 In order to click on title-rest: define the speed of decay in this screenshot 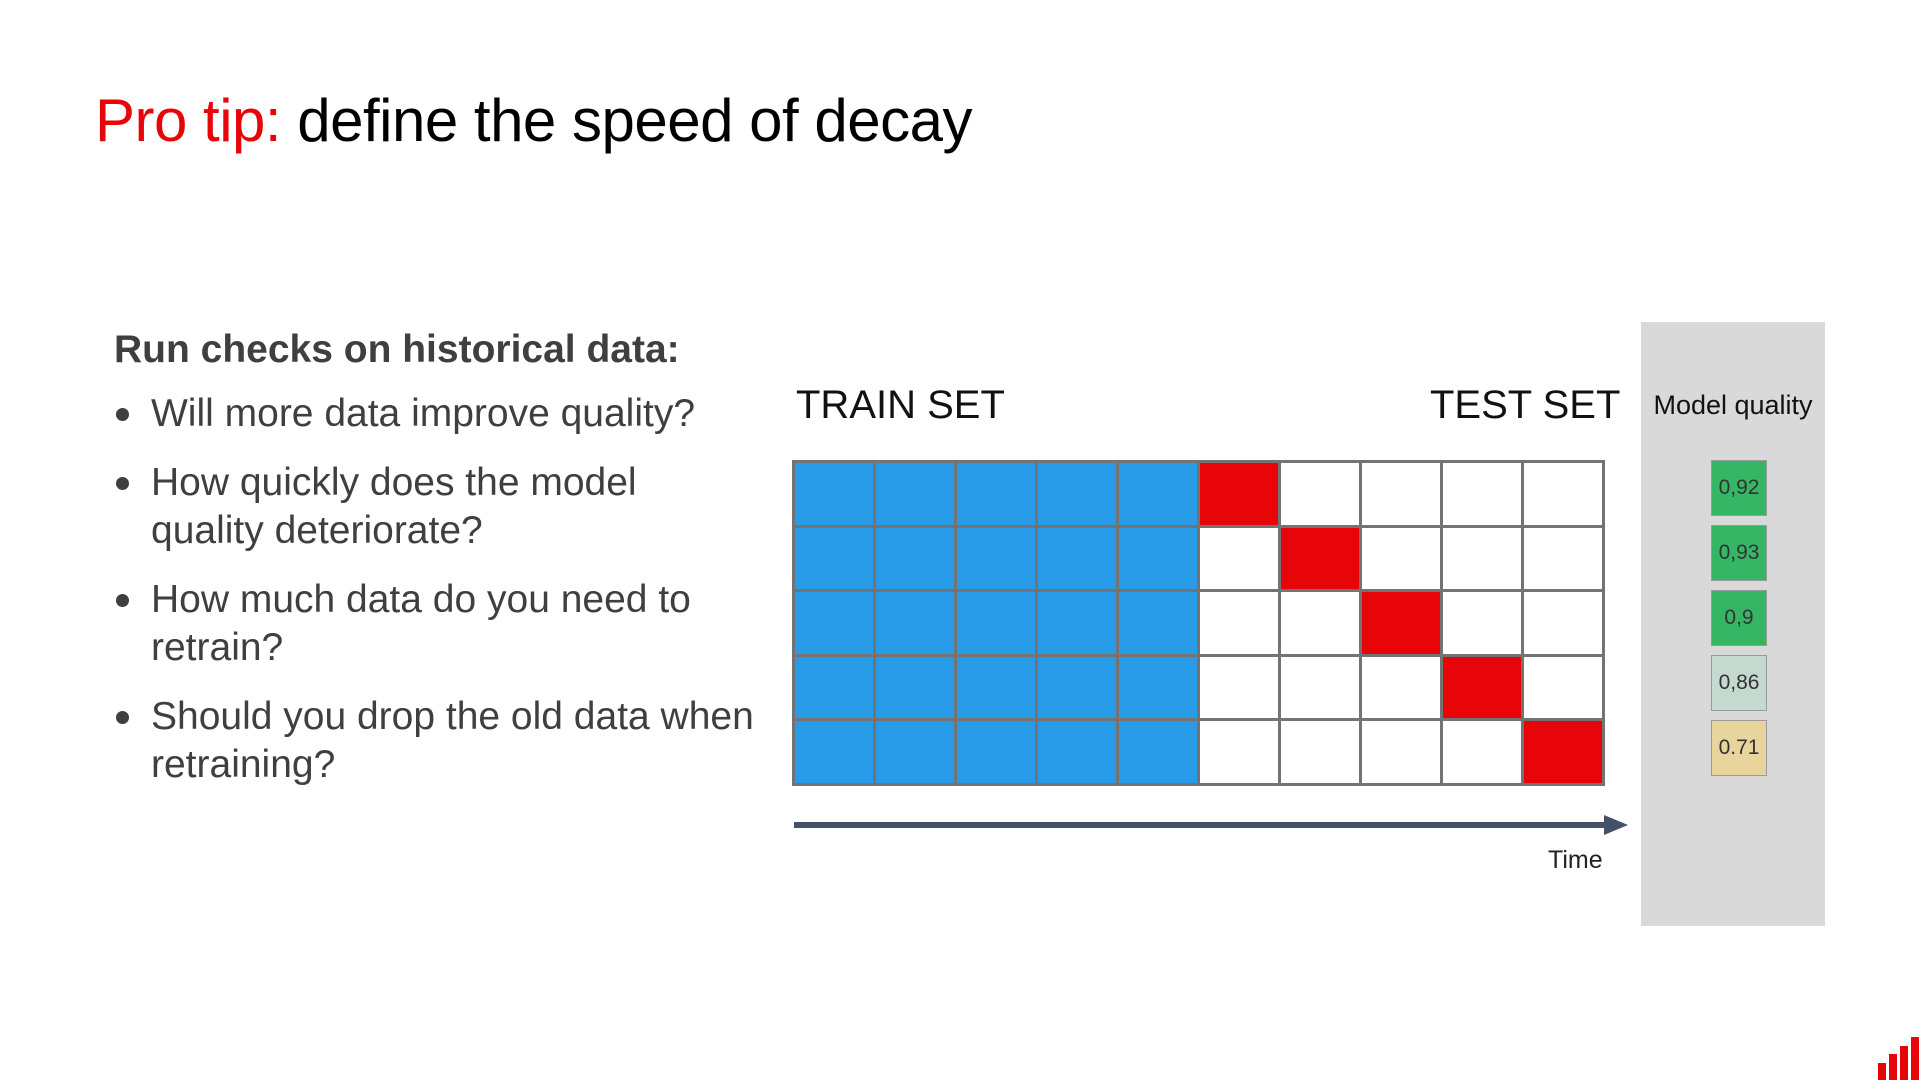, I will do `click(634, 120)`.